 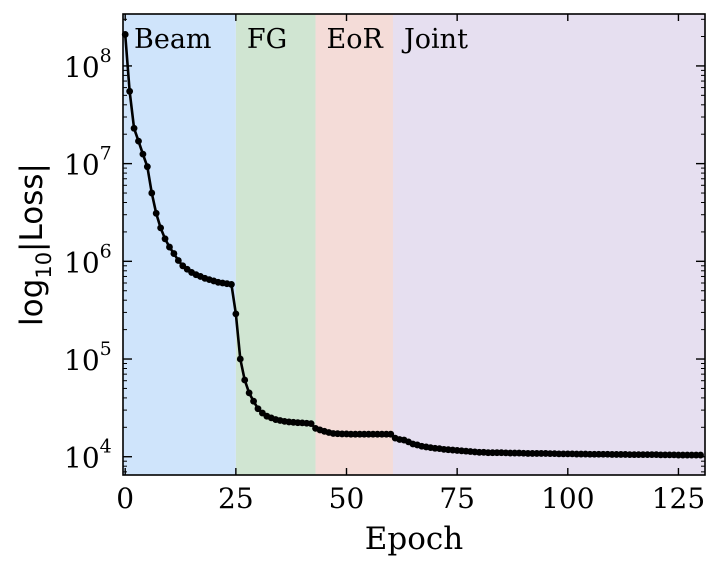 I want to click on phase-label-eor: EoR, so click(x=355, y=39).